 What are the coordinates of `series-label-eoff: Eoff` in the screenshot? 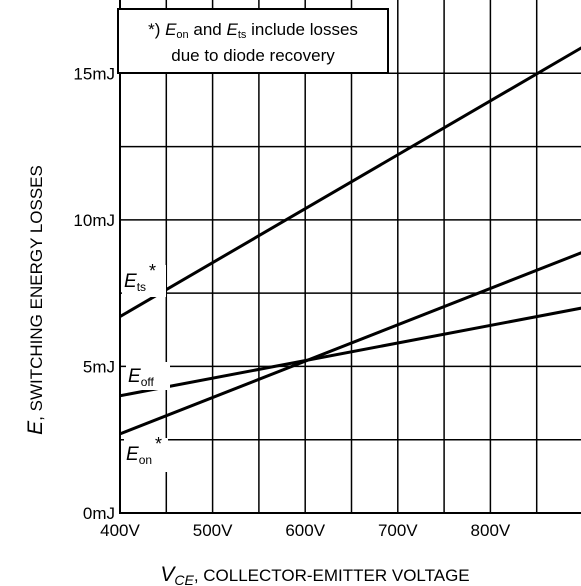 It's located at (148, 376).